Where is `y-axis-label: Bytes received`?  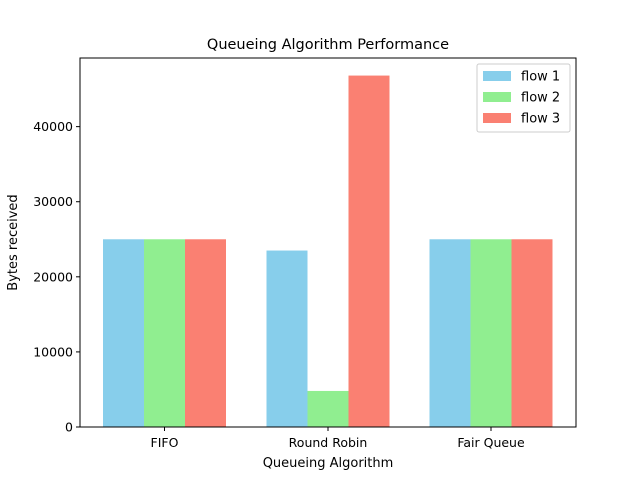 y-axis-label: Bytes received is located at coordinates (13, 242).